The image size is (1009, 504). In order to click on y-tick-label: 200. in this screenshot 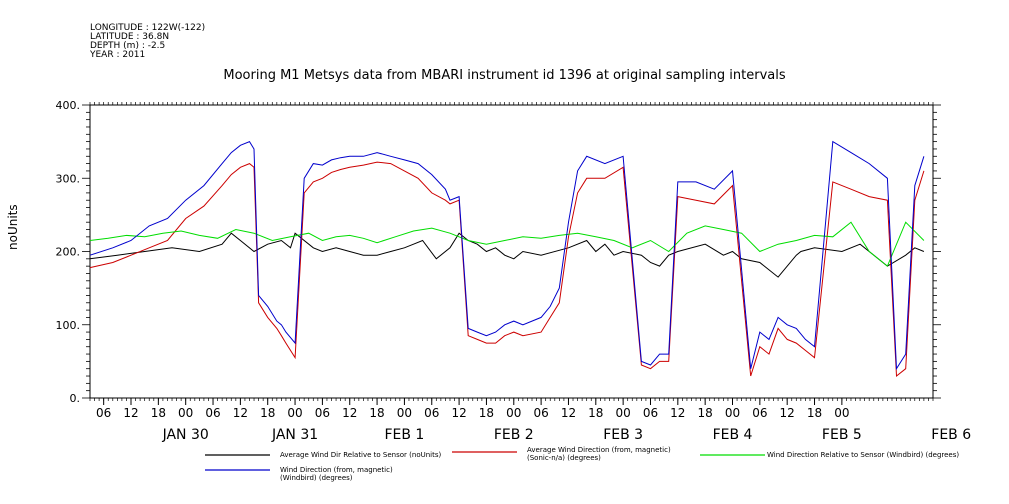, I will do `click(68, 252)`.